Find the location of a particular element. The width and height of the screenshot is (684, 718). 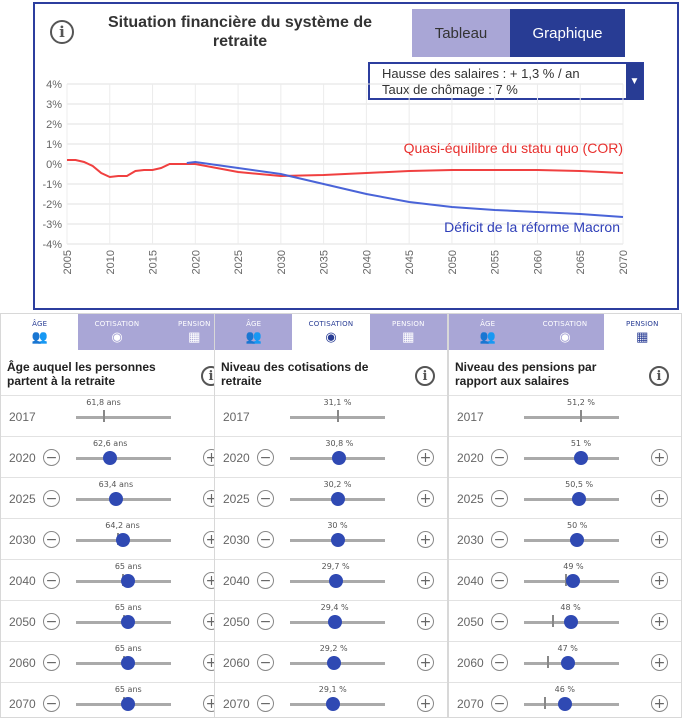

slider-value: 30 % is located at coordinates (337, 525).